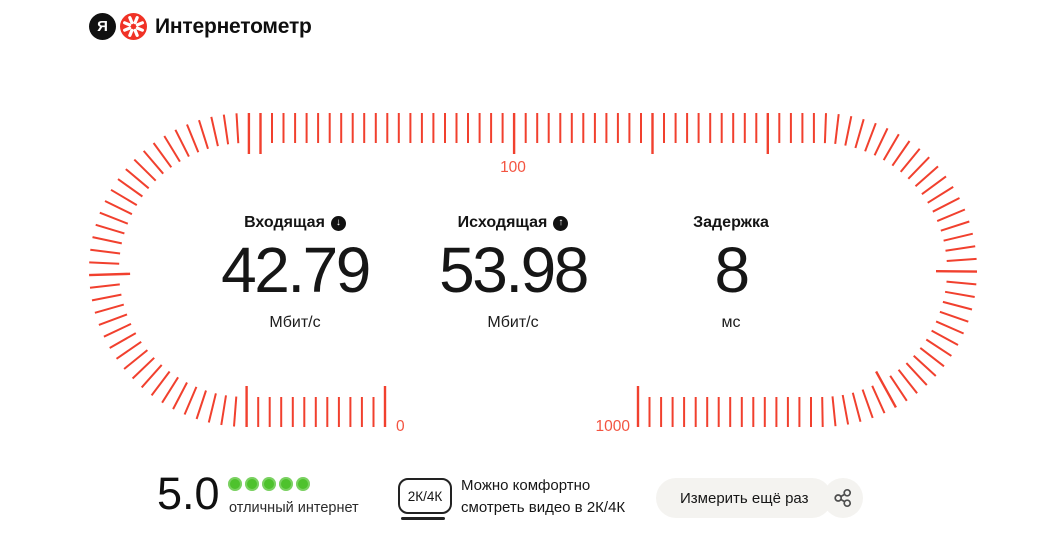  I want to click on upload-stat: Исходящая ↑ 53.98 Мбит/с, so click(513, 273).